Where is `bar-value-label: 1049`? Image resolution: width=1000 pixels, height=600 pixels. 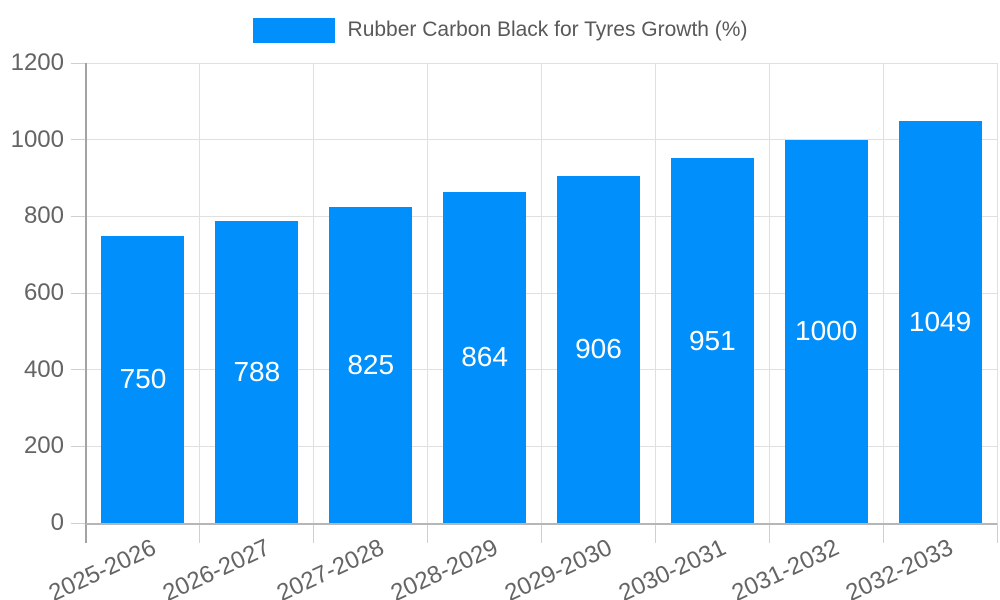
bar-value-label: 1049 is located at coordinates (940, 321).